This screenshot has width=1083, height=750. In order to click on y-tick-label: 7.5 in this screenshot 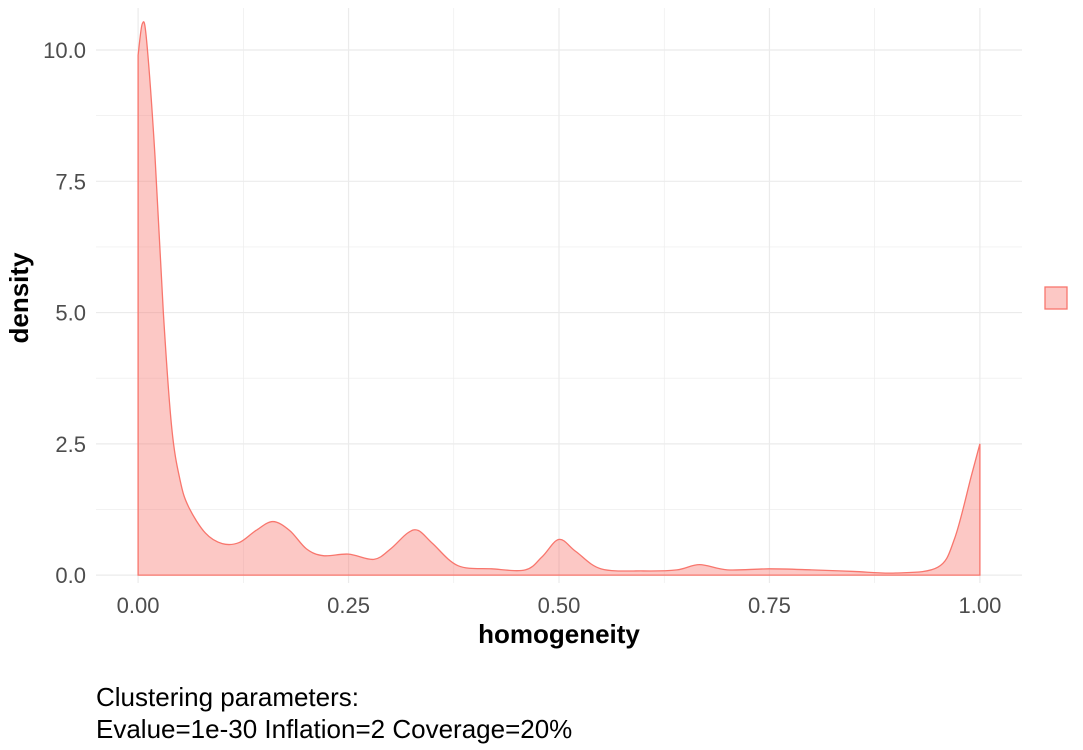, I will do `click(70, 181)`.